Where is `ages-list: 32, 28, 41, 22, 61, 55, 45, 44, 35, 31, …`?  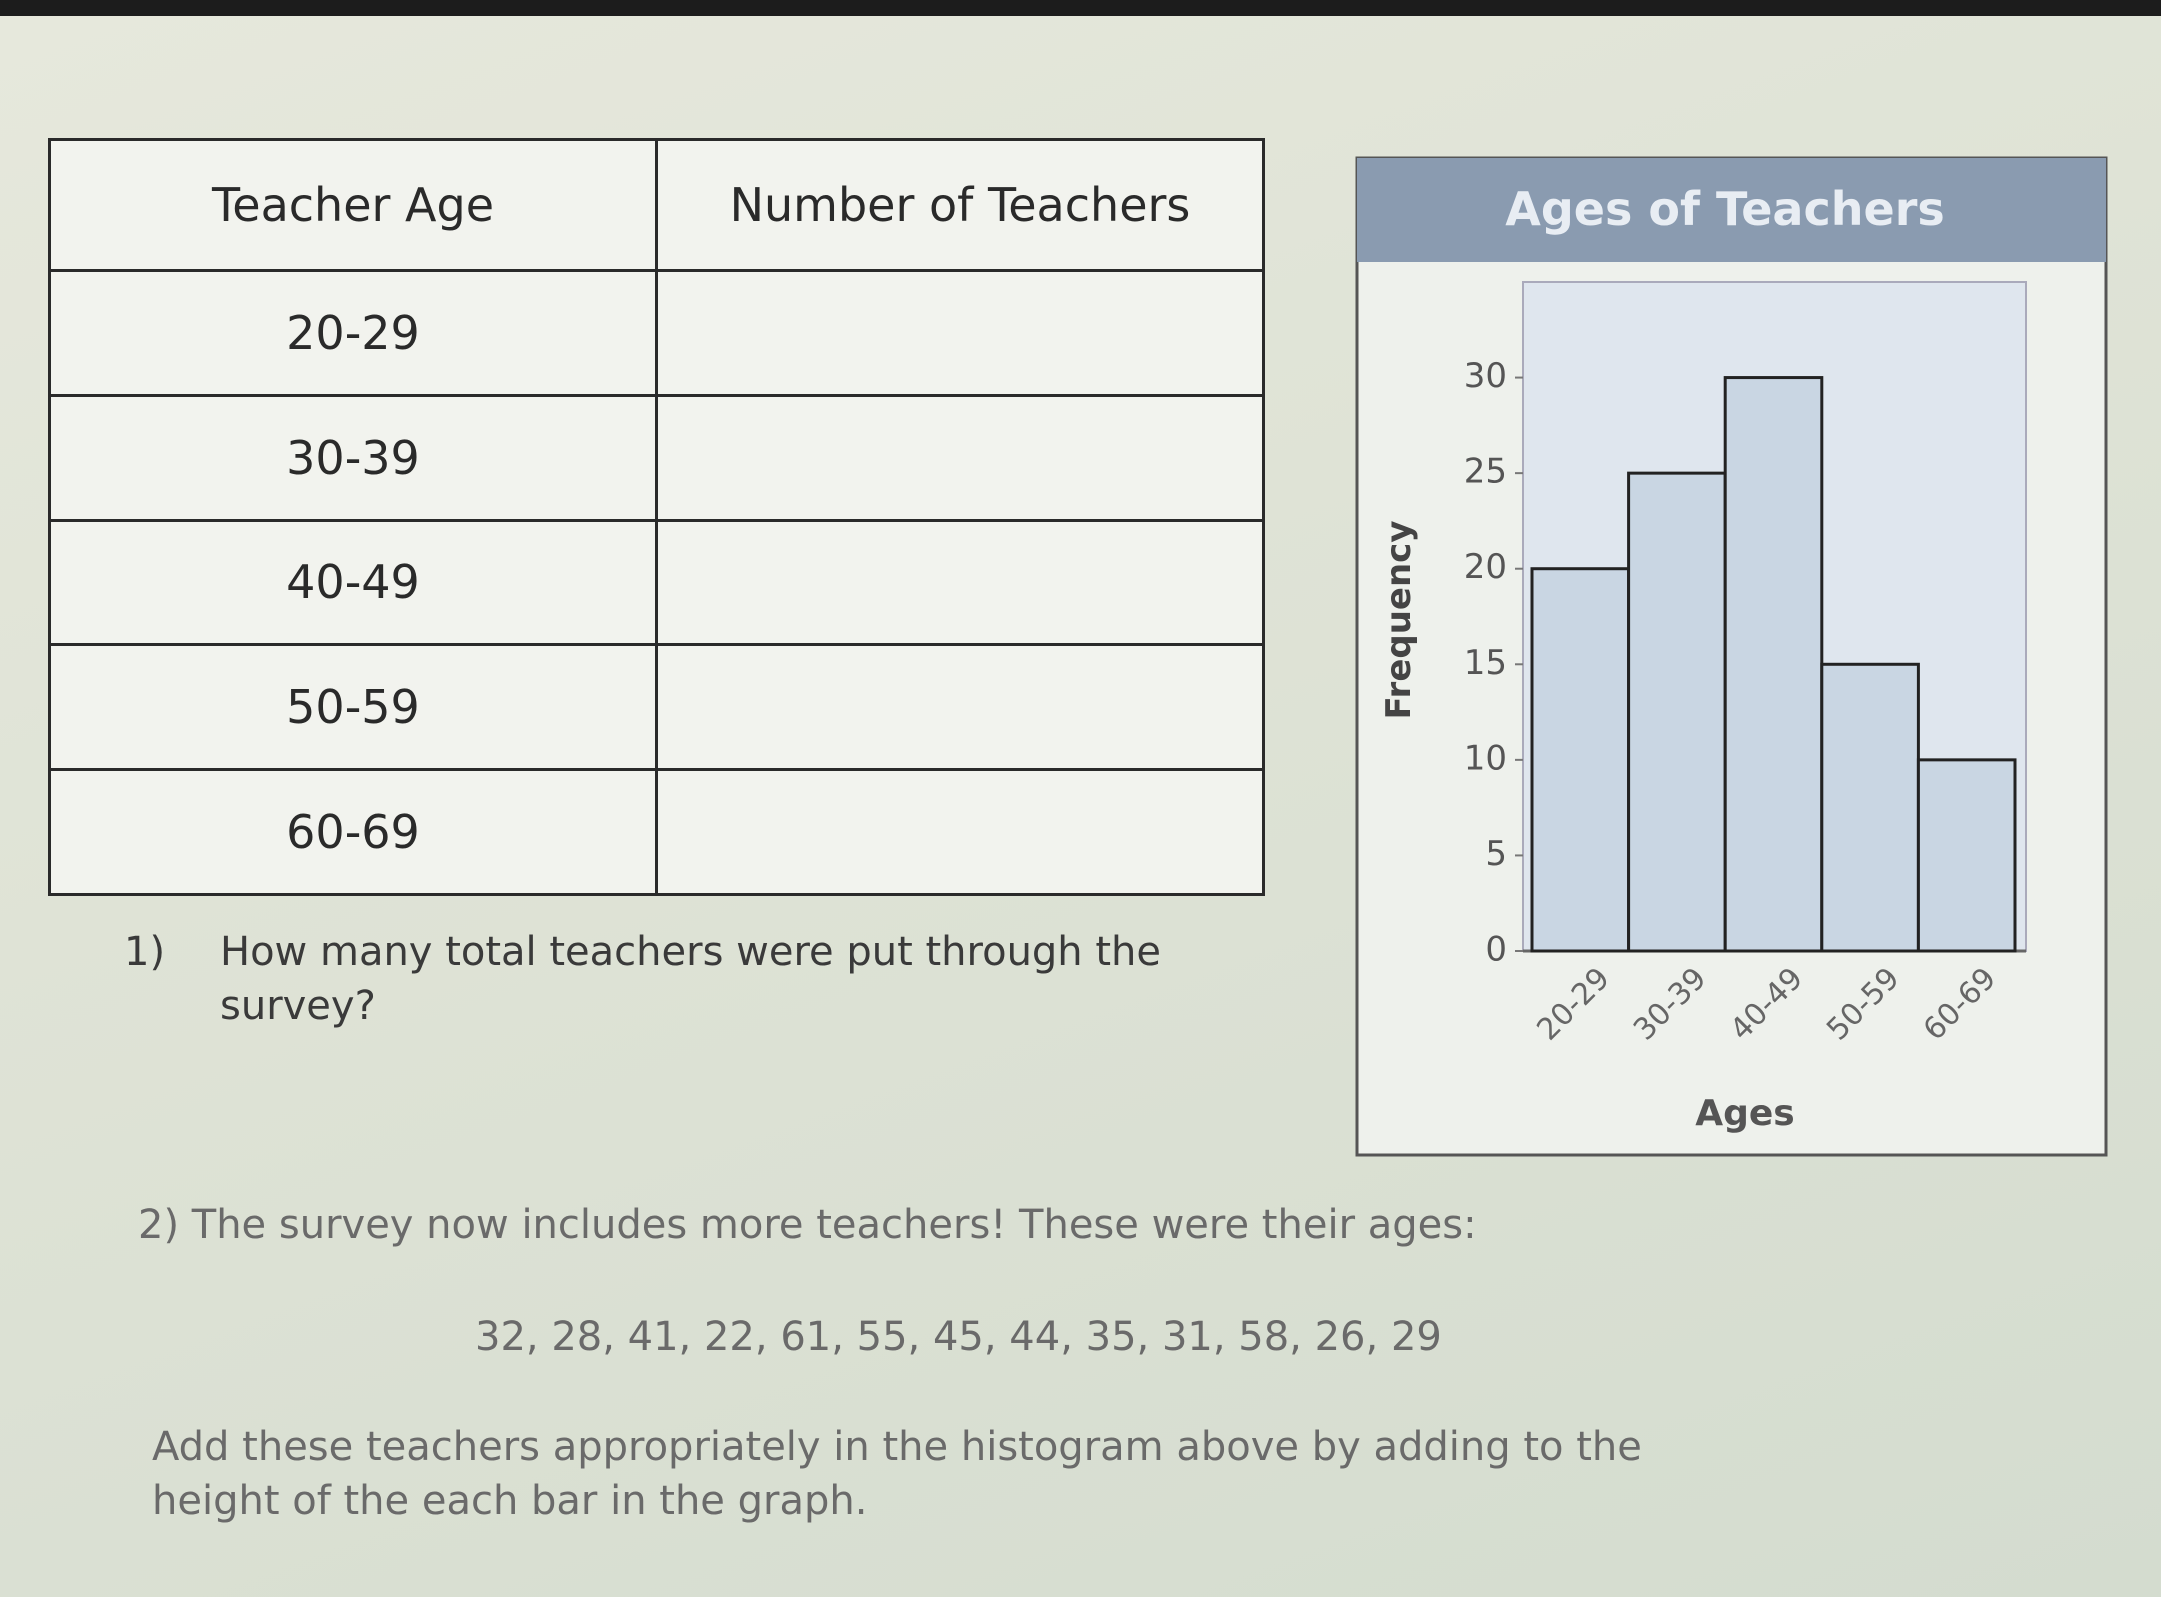
ages-list: 32, 28, 41, 22, 61, 55, 45, 44, 35, 31, … is located at coordinates (958, 1337).